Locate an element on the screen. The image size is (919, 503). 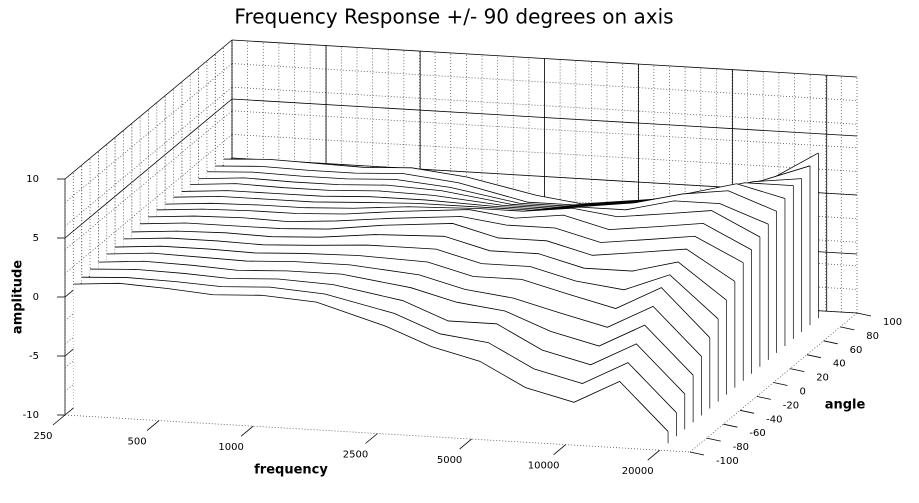
x-tick-label: 10000 is located at coordinates (544, 466).